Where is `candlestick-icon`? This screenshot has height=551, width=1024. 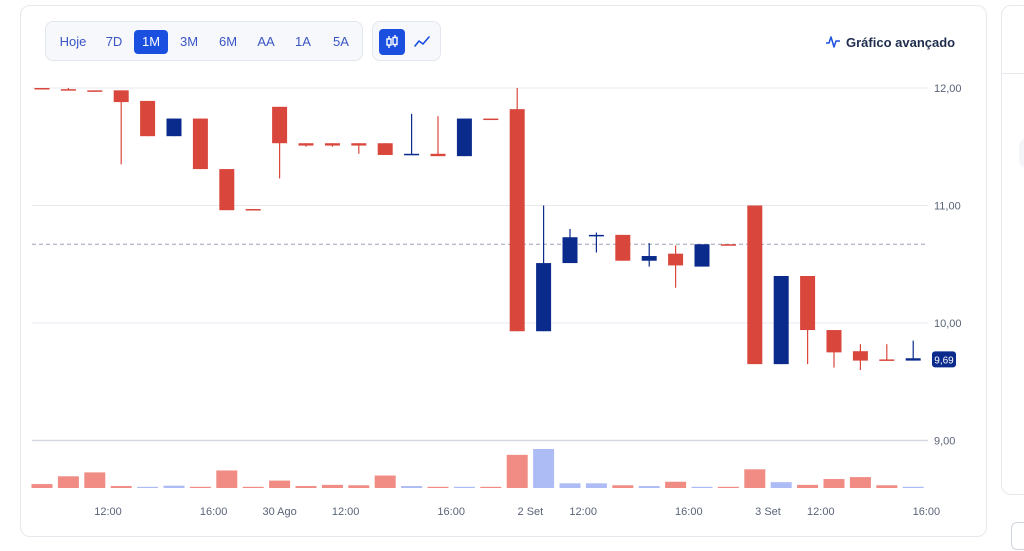 candlestick-icon is located at coordinates (392, 41).